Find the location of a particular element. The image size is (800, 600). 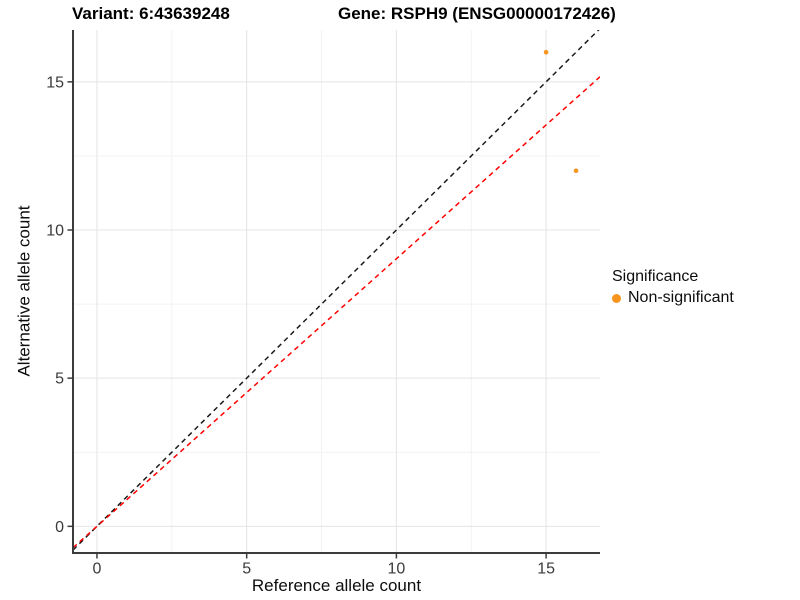

y-tick-label: 10 is located at coordinates (55, 231).